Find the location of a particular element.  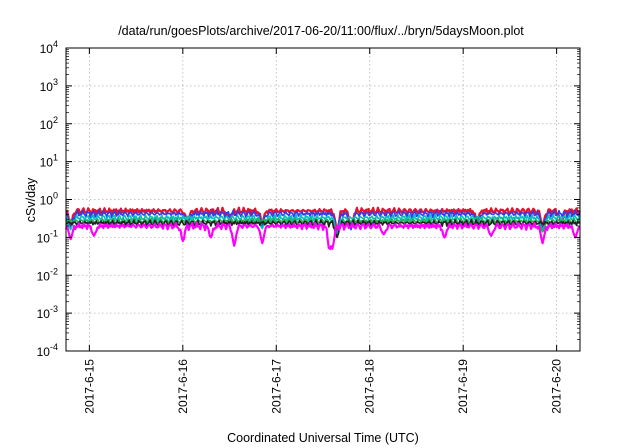

y-tick-label: 10⁰ is located at coordinates (49, 199).